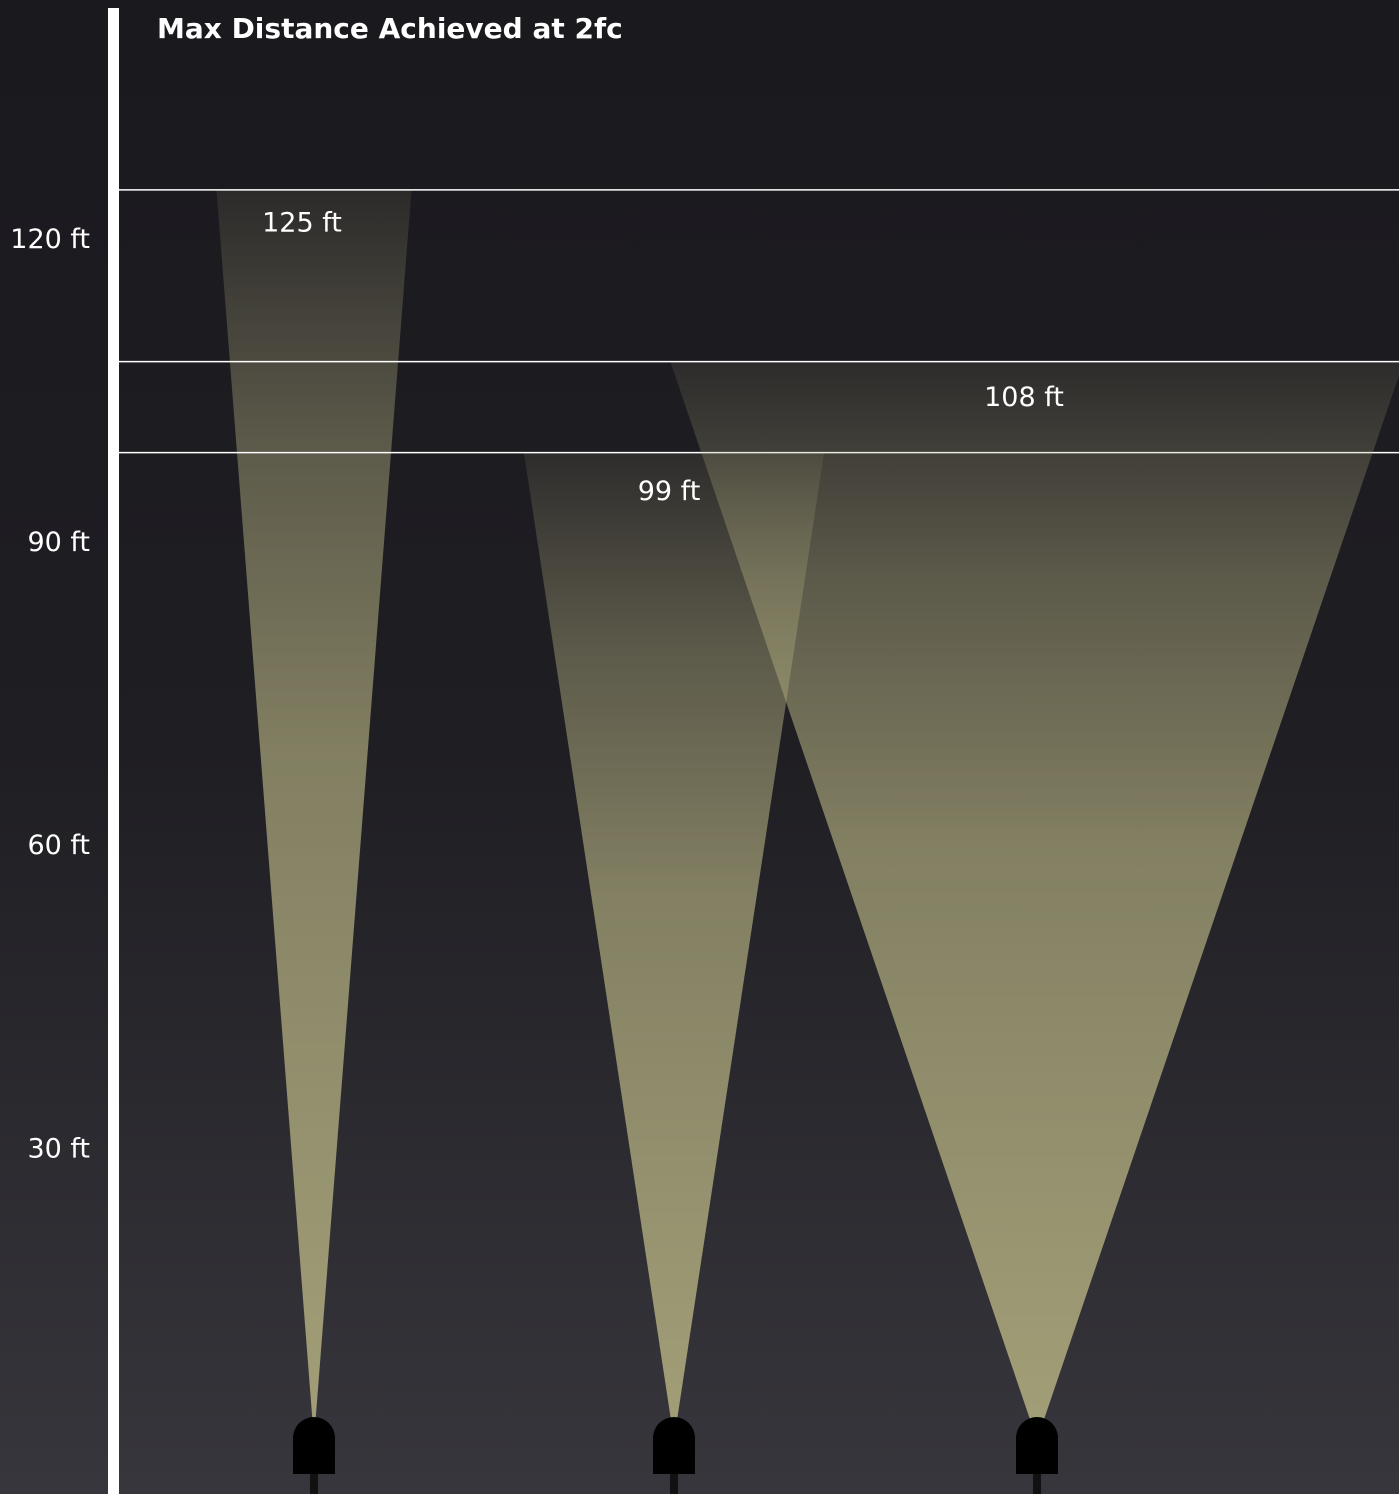 The width and height of the screenshot is (1399, 1494). What do you see at coordinates (58, 845) in the screenshot?
I see `y-tick-label: 60 ft` at bounding box center [58, 845].